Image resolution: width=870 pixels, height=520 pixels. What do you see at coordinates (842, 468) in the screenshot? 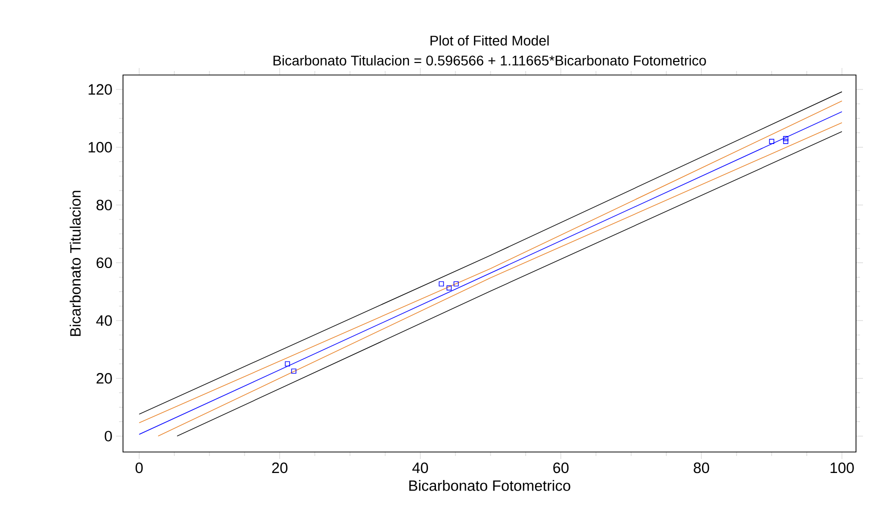
I see `x-tick-label: 100` at bounding box center [842, 468].